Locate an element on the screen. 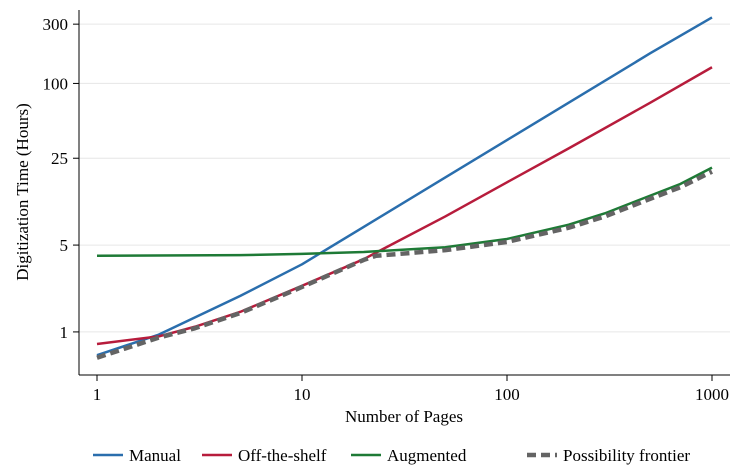  y-tick-label: 100 is located at coordinates (56, 83).